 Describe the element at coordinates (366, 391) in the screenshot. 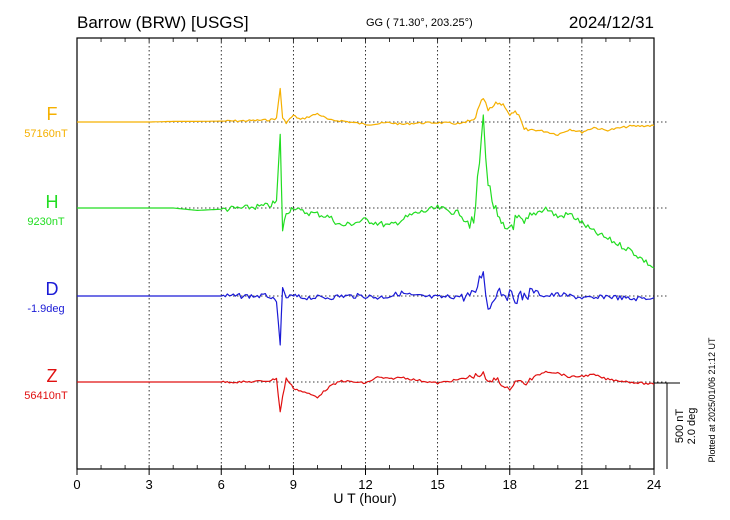

I see `trace-Z` at that location.